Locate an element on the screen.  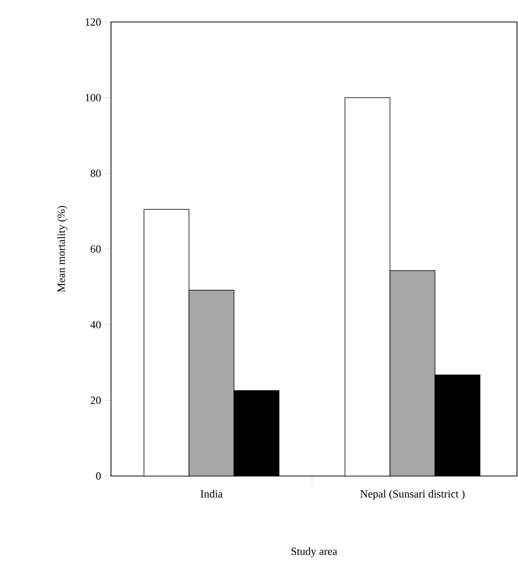
x-tick-label: Nepal (Sunsari district ) is located at coordinates (412, 495).